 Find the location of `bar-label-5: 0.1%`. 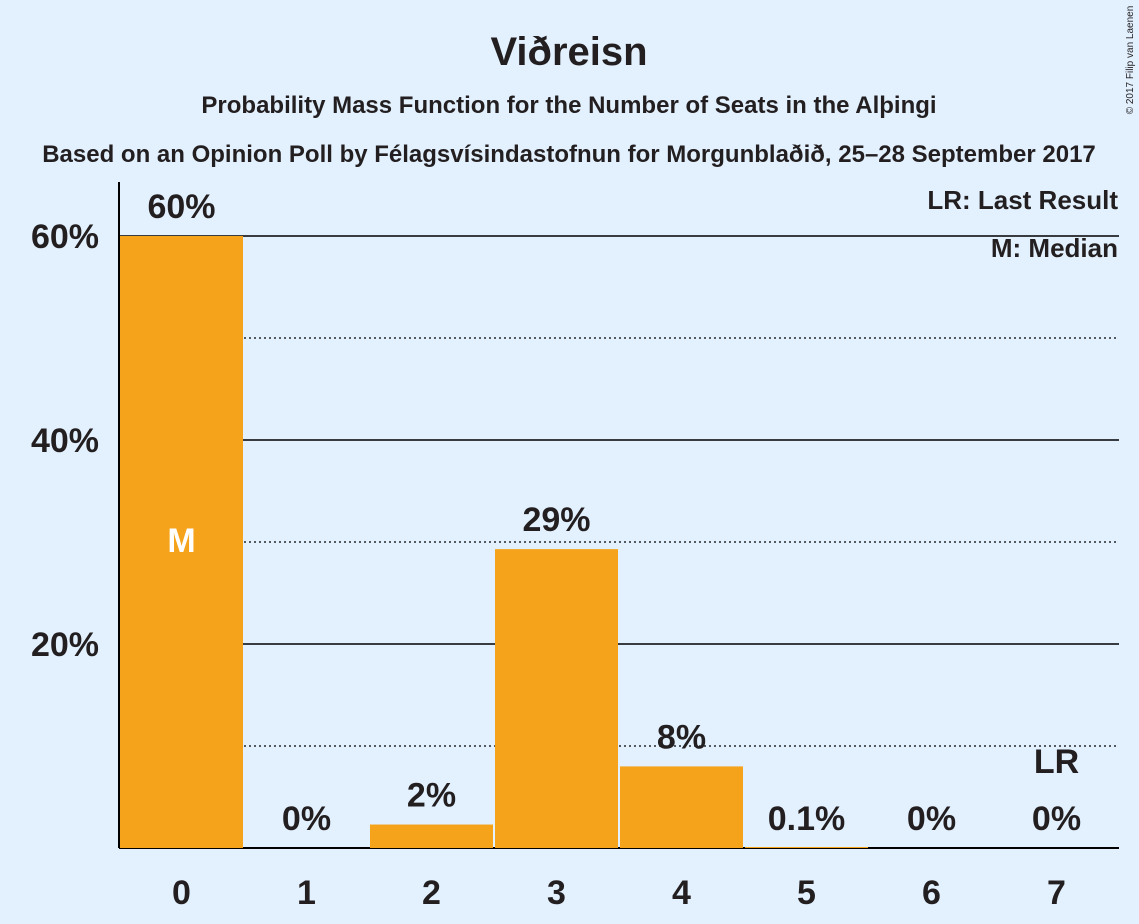

bar-label-5: 0.1% is located at coordinates (807, 819).